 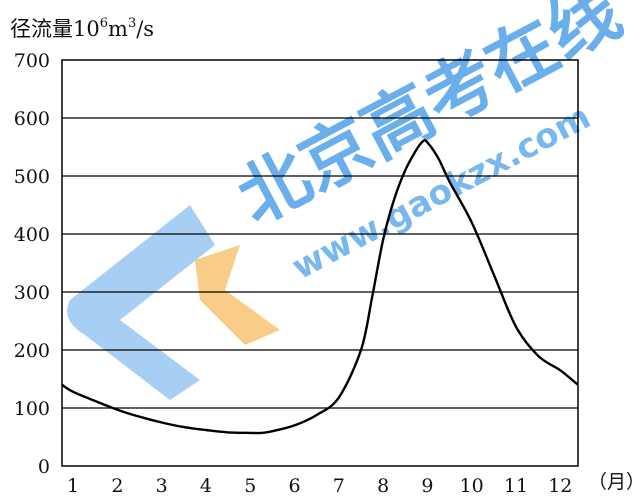 What do you see at coordinates (55, 29) in the screenshot?
I see `y-axis-label-main: 径流量10` at bounding box center [55, 29].